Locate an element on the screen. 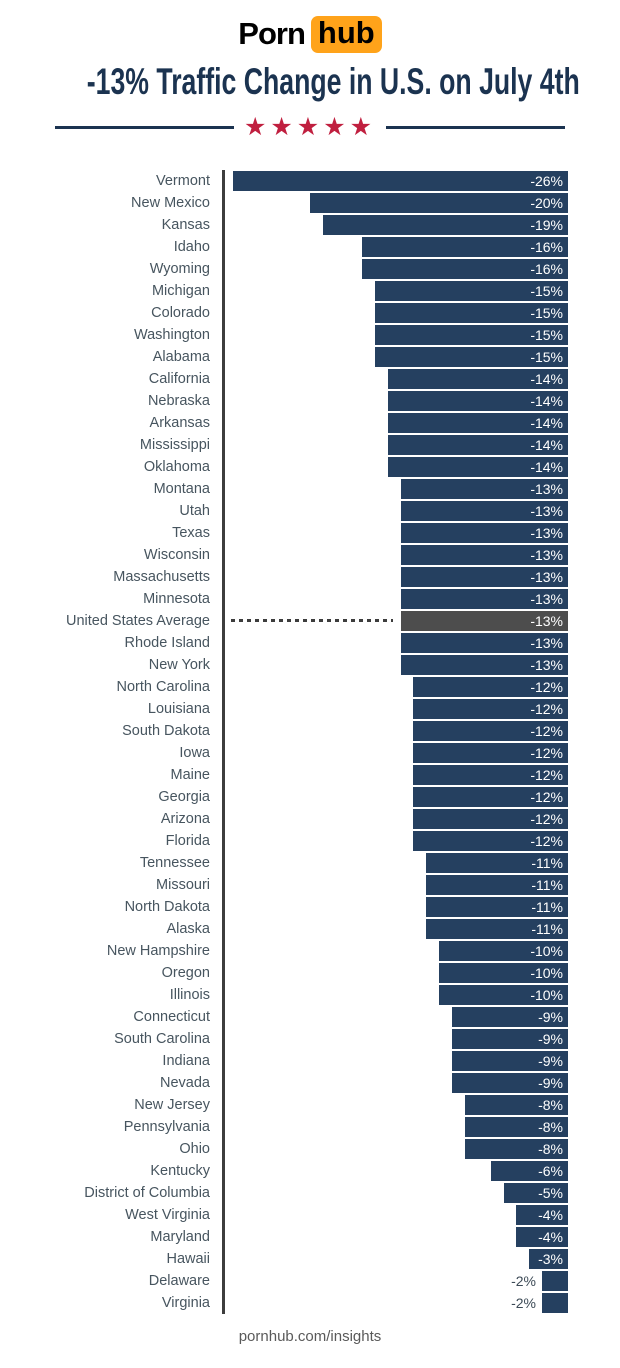 The height and width of the screenshot is (1368, 620). state-label: Montana is located at coordinates (181, 489).